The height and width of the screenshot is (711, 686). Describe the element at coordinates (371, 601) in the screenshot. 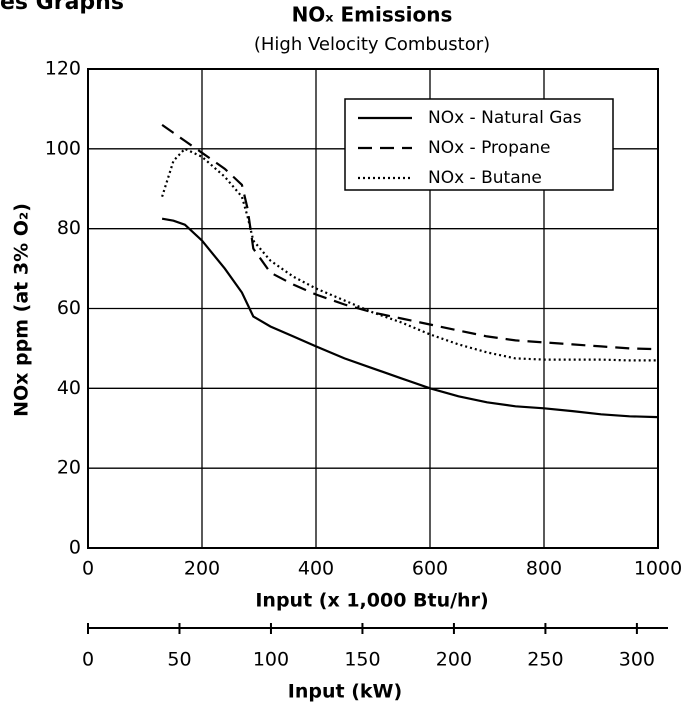

I see `x-axis-label: Input (x 1,000 Btu/hr)` at that location.